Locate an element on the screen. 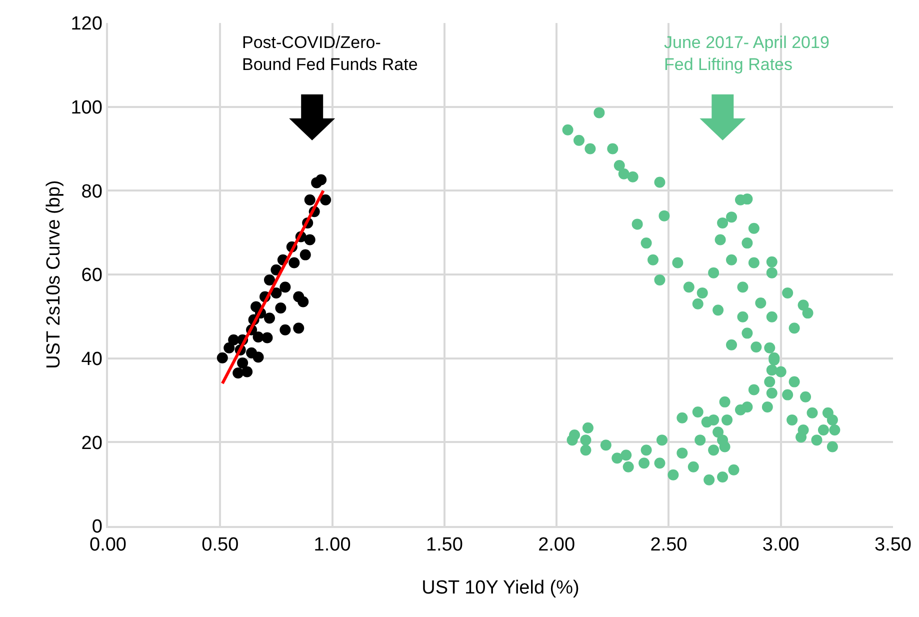  x-tick-label: 3.00 is located at coordinates (781, 545).